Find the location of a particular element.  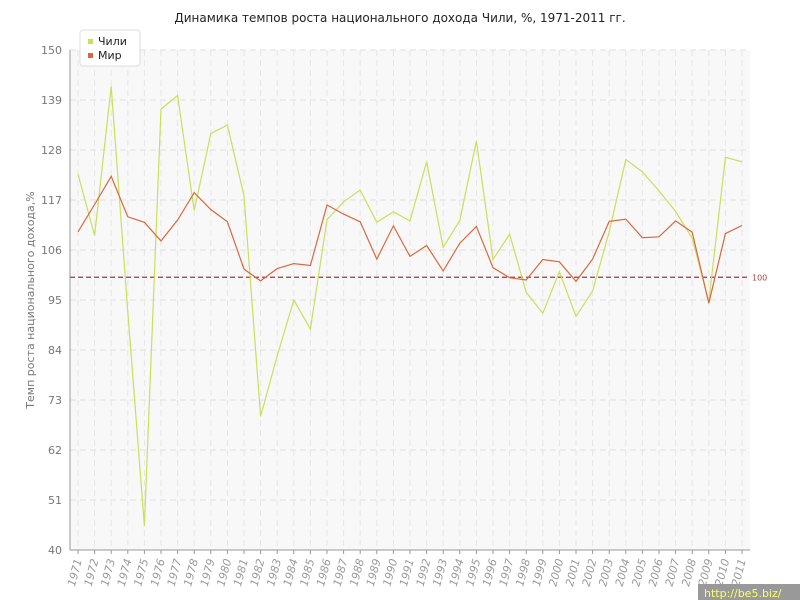

legend-swatch-world is located at coordinates (90, 55).